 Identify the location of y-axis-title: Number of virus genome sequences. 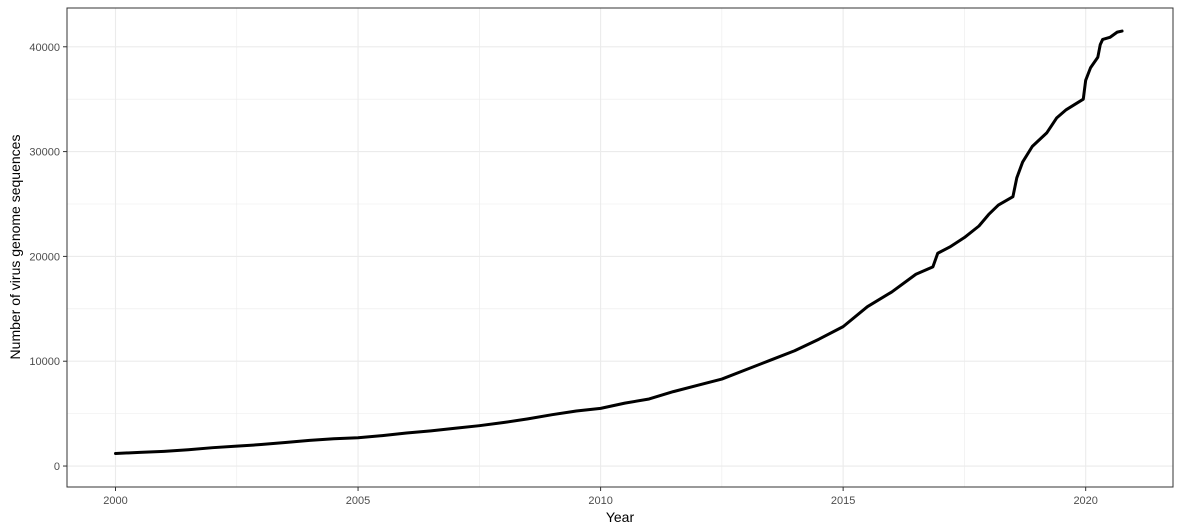
(15, 247).